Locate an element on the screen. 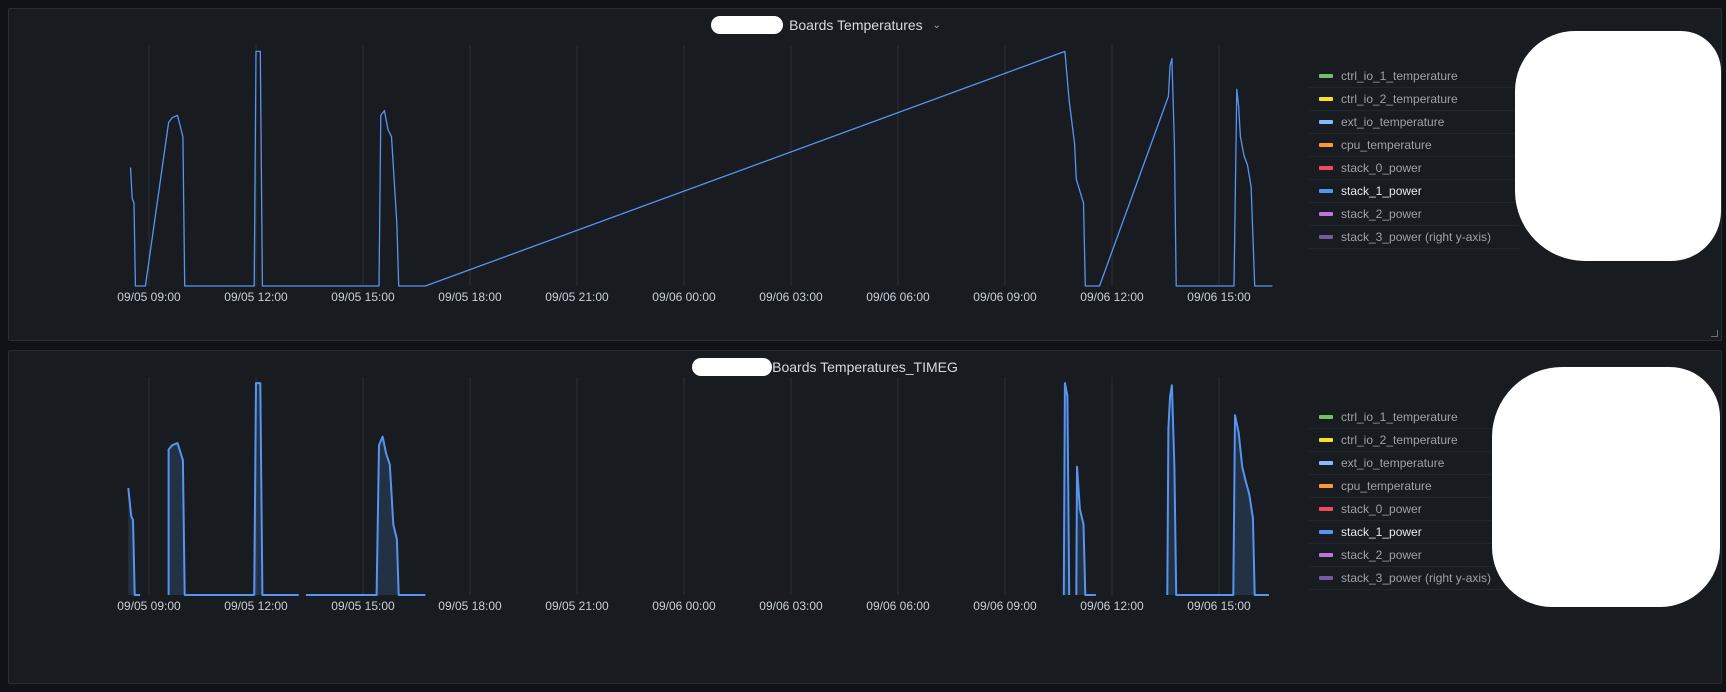 The width and height of the screenshot is (1726, 692). panel-title-header: Boards Temperatures_TIMEG is located at coordinates (865, 367).